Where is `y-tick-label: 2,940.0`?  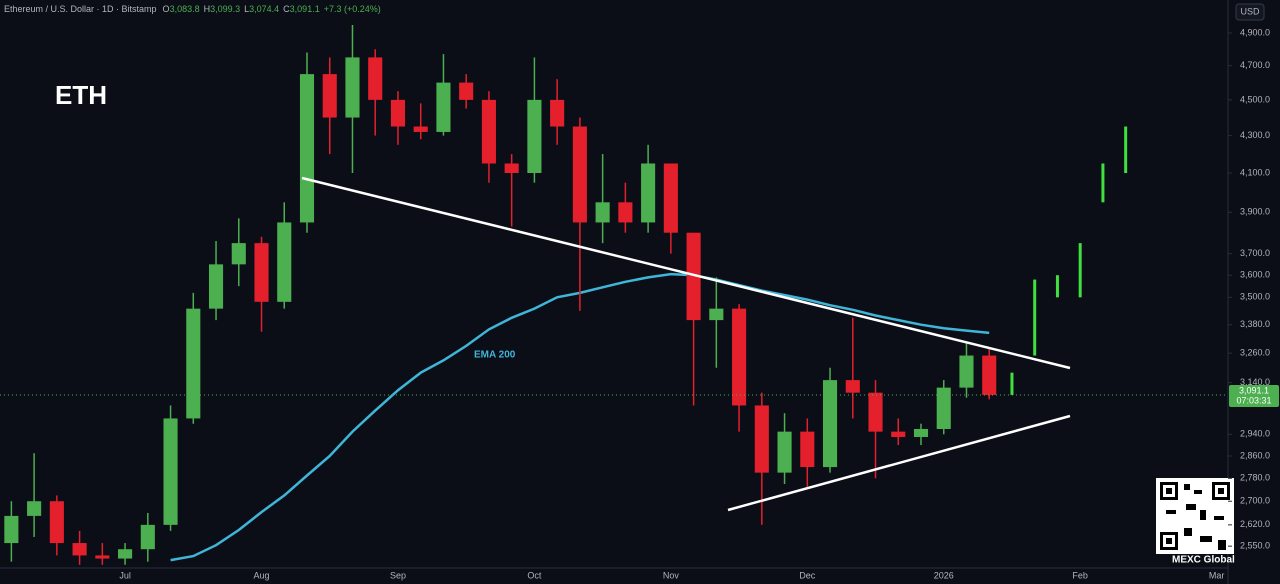 y-tick-label: 2,940.0 is located at coordinates (1255, 434).